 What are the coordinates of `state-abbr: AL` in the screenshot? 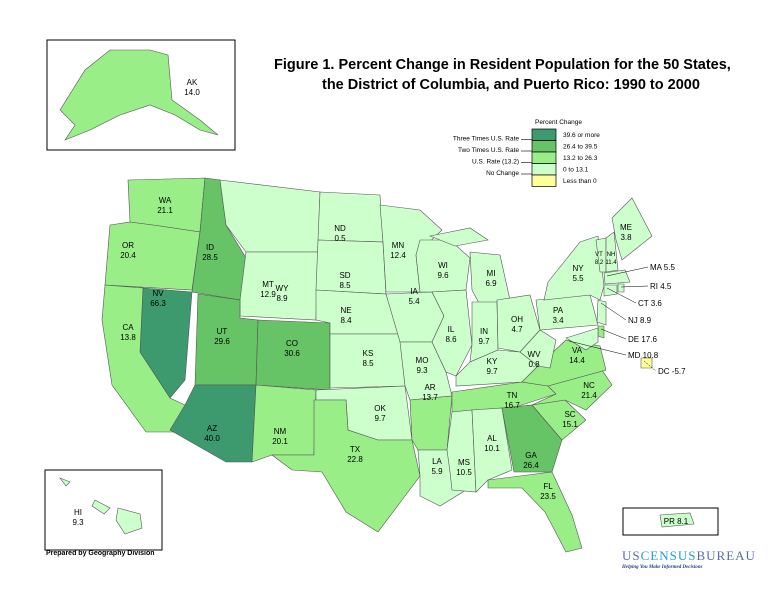 It's located at (492, 438).